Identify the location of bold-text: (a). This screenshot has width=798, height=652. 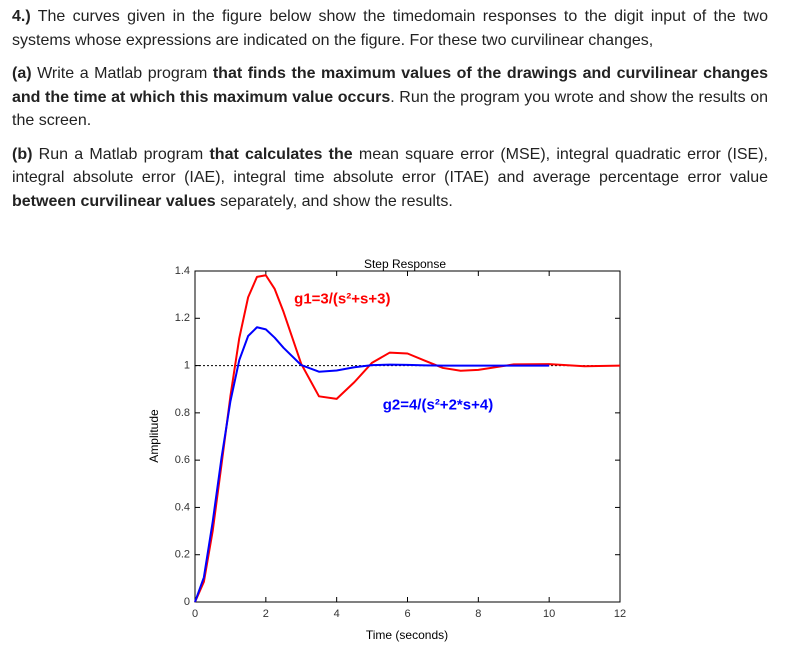
(22, 73).